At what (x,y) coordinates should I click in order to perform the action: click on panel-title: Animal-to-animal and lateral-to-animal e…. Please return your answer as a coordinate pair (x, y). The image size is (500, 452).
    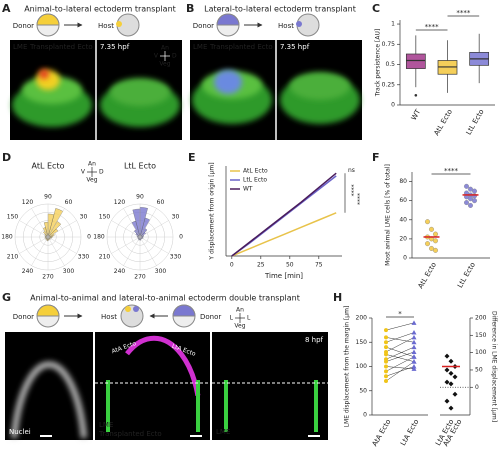
    Looking at the image, I should click on (165, 298).